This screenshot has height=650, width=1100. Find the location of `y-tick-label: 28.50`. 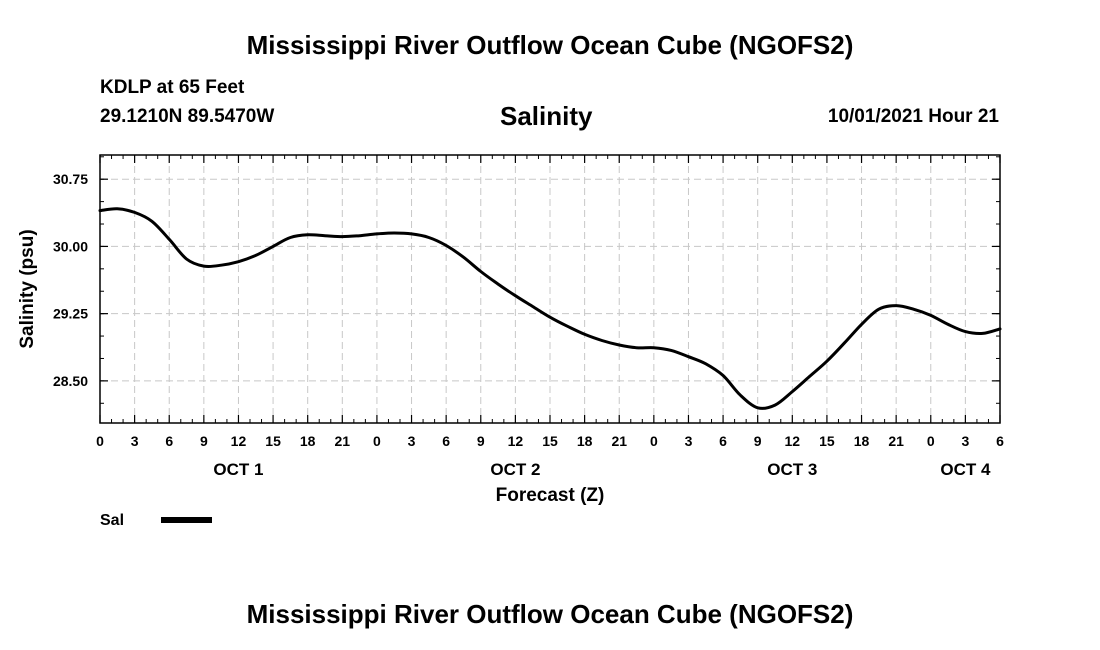

y-tick-label: 28.50 is located at coordinates (70, 381).